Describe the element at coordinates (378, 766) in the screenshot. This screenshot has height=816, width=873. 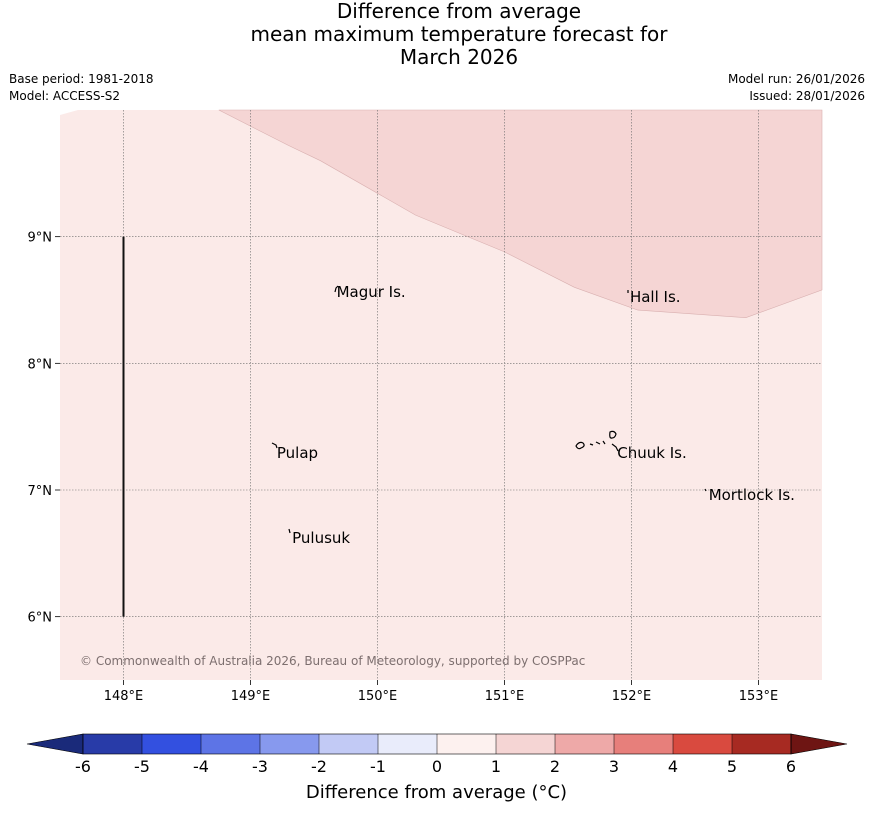
I see `colorbar-tick-label: -1` at that location.